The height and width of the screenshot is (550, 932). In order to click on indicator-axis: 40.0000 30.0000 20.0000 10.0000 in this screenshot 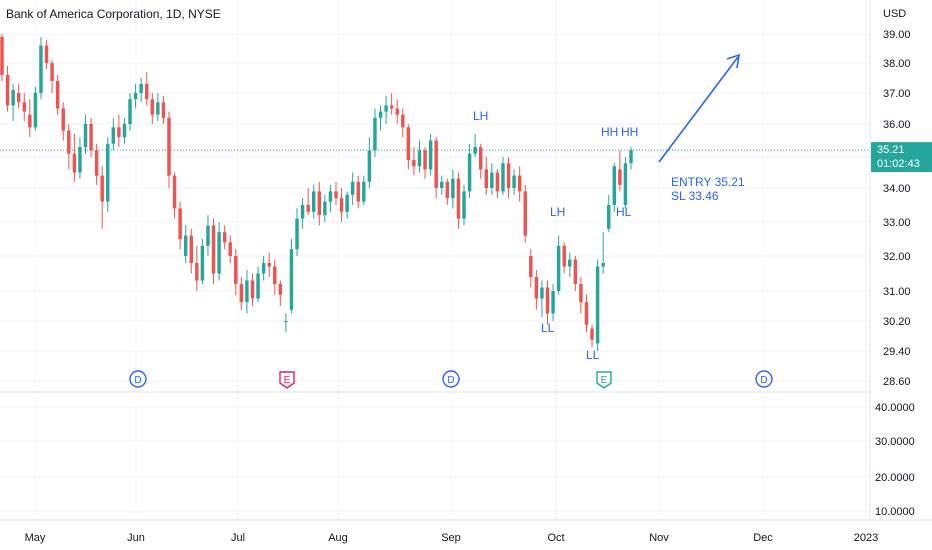, I will do `click(895, 460)`.